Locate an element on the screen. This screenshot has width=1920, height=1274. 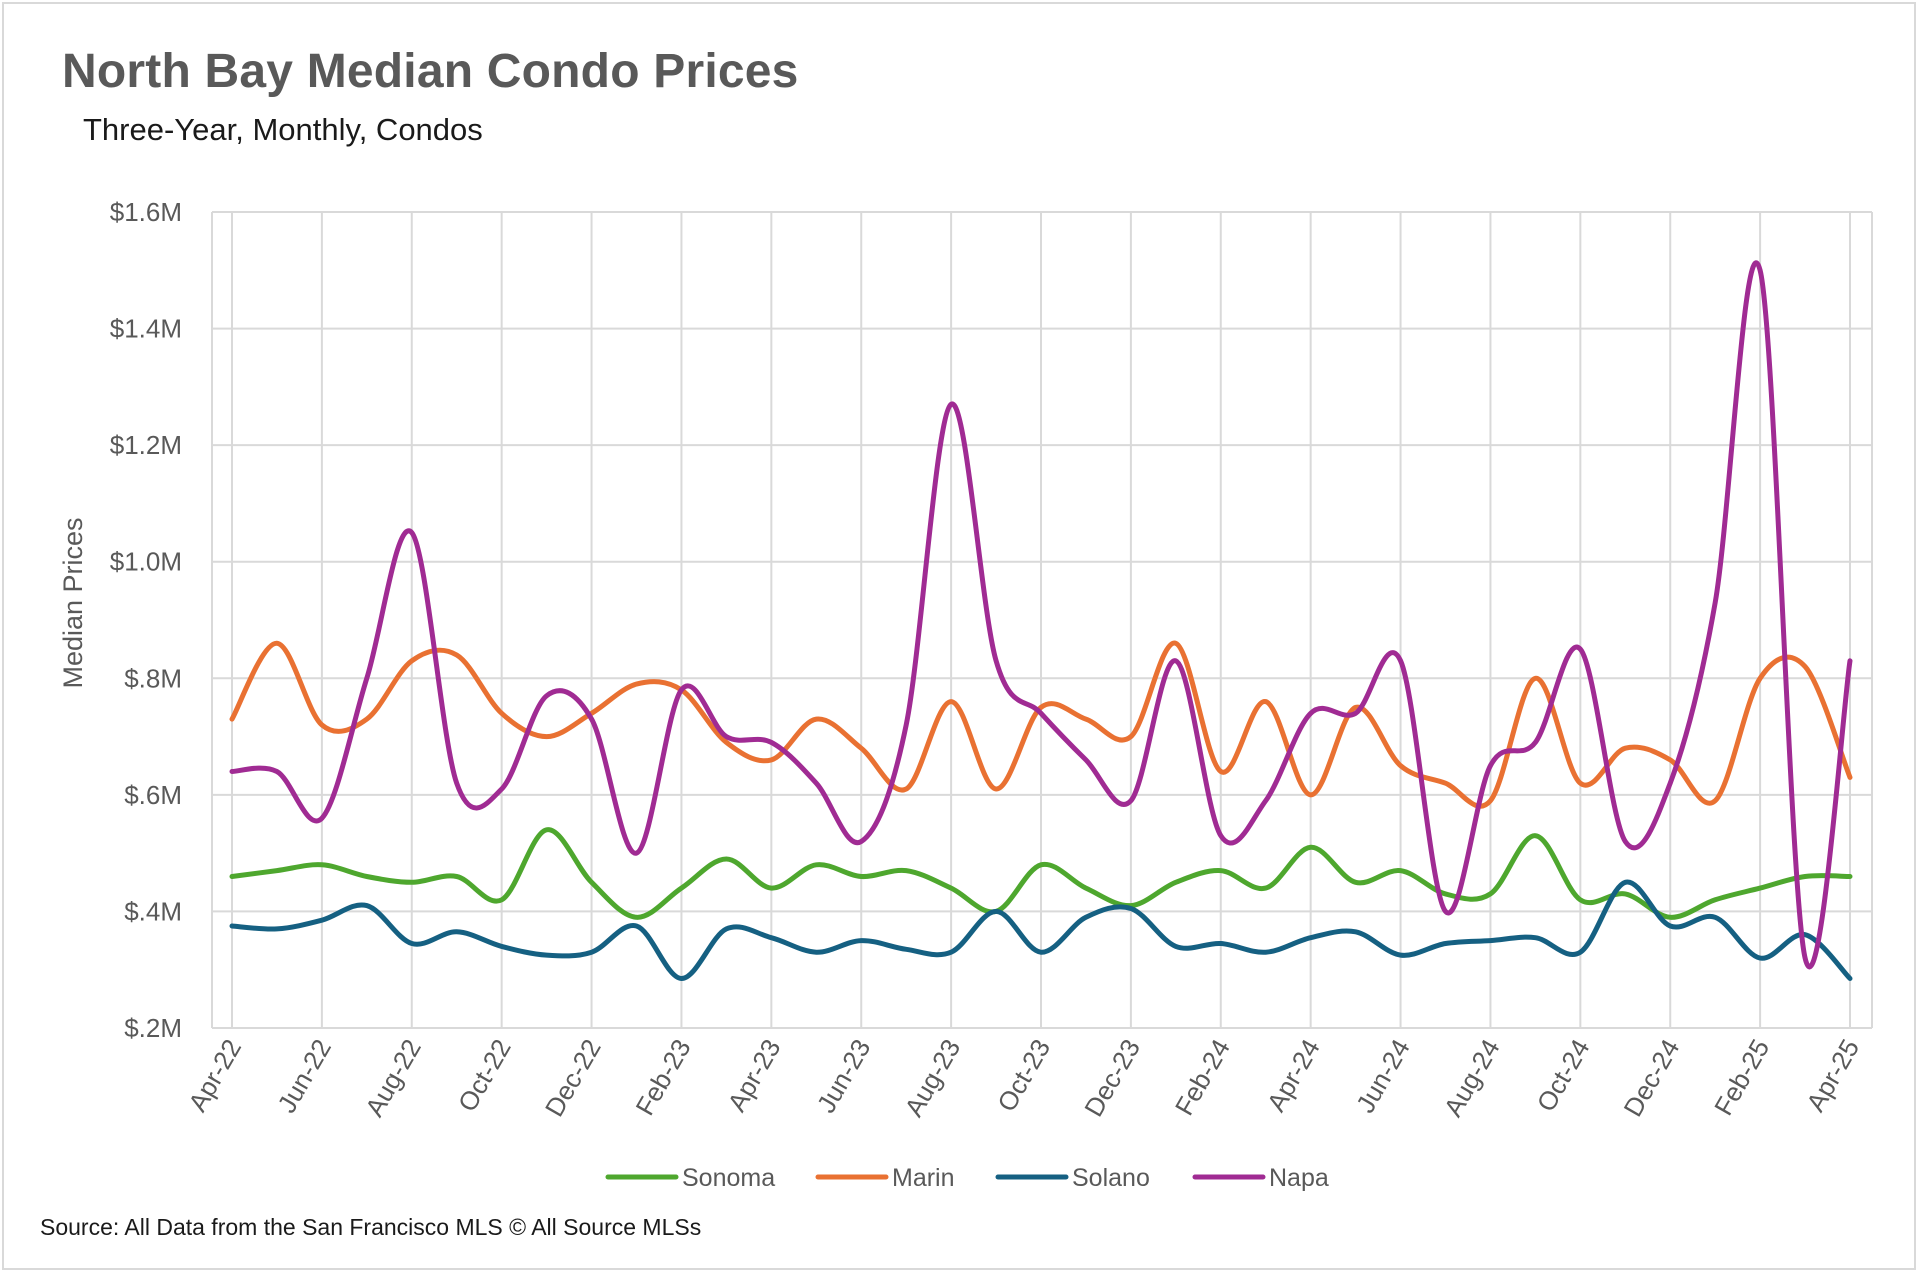
x-tick-label: Aug-23 is located at coordinates (932, 1078).